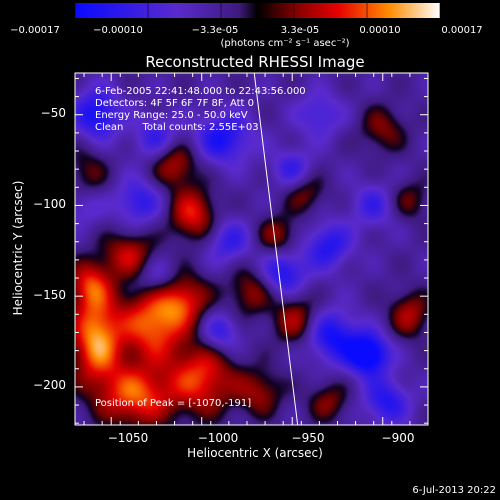 The image size is (500, 500). Describe the element at coordinates (380, 30) in the screenshot. I see `colorbar-tick-label: 0.00010` at that location.